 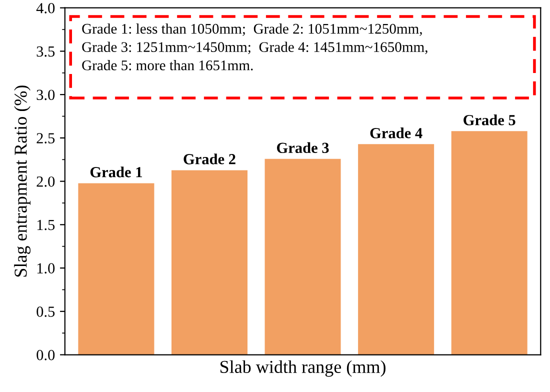 What do you see at coordinates (396, 133) in the screenshot?
I see `x-tick-label: Grade 4` at bounding box center [396, 133].